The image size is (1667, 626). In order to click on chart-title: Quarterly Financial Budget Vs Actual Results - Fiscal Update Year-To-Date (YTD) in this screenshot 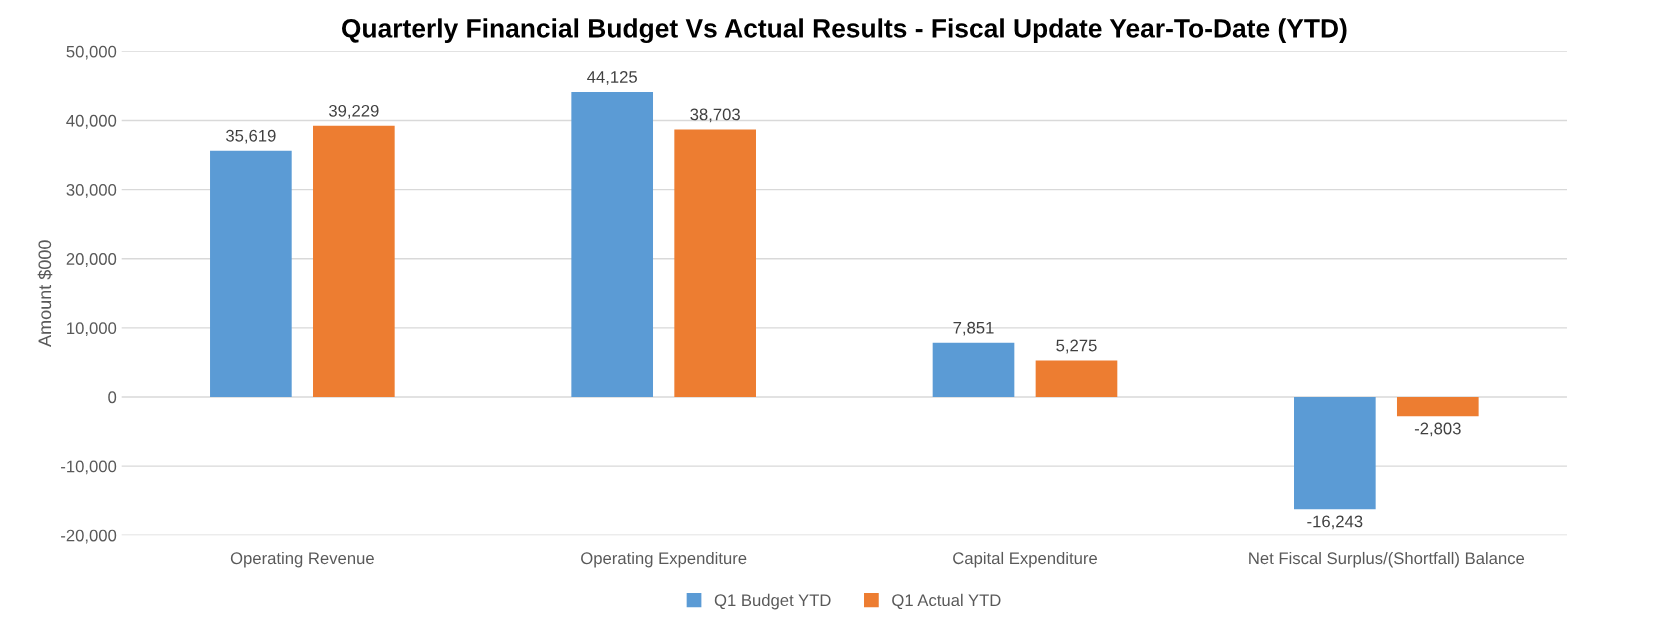, I will do `click(844, 31)`.